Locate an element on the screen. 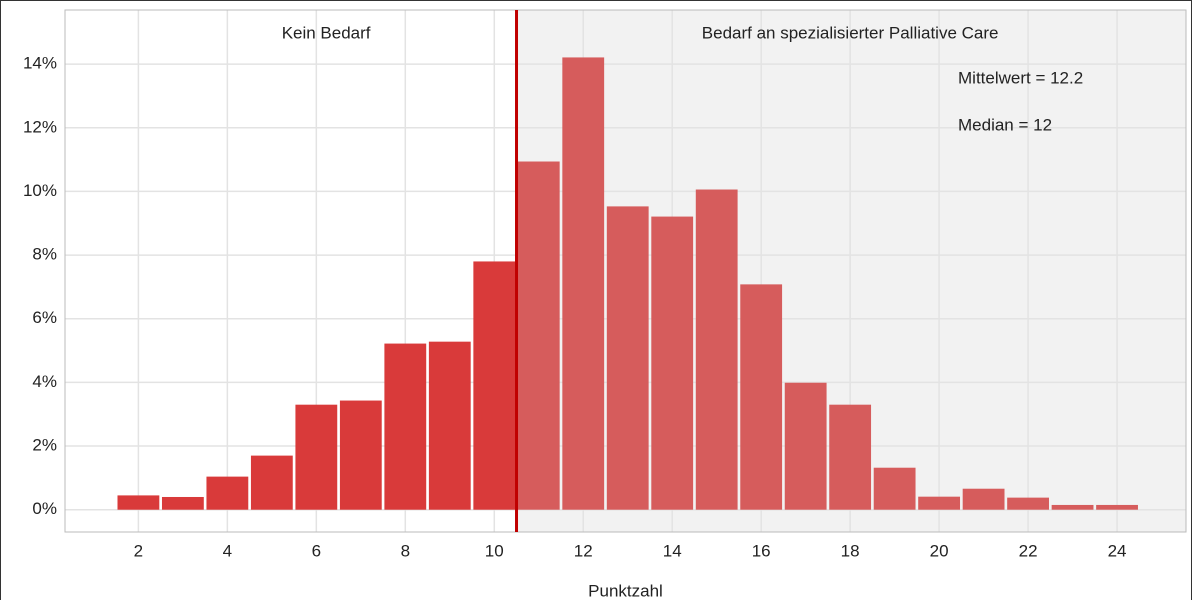  x-tick-label: 16 is located at coordinates (761, 550).